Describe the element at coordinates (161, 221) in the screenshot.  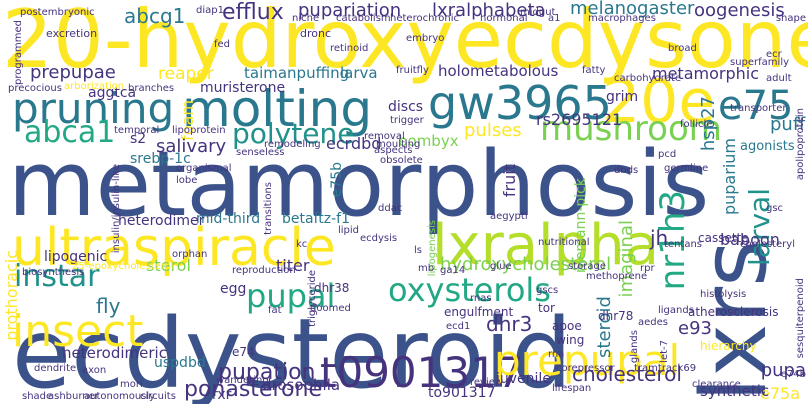
I see `word-77: heterodimer` at that location.